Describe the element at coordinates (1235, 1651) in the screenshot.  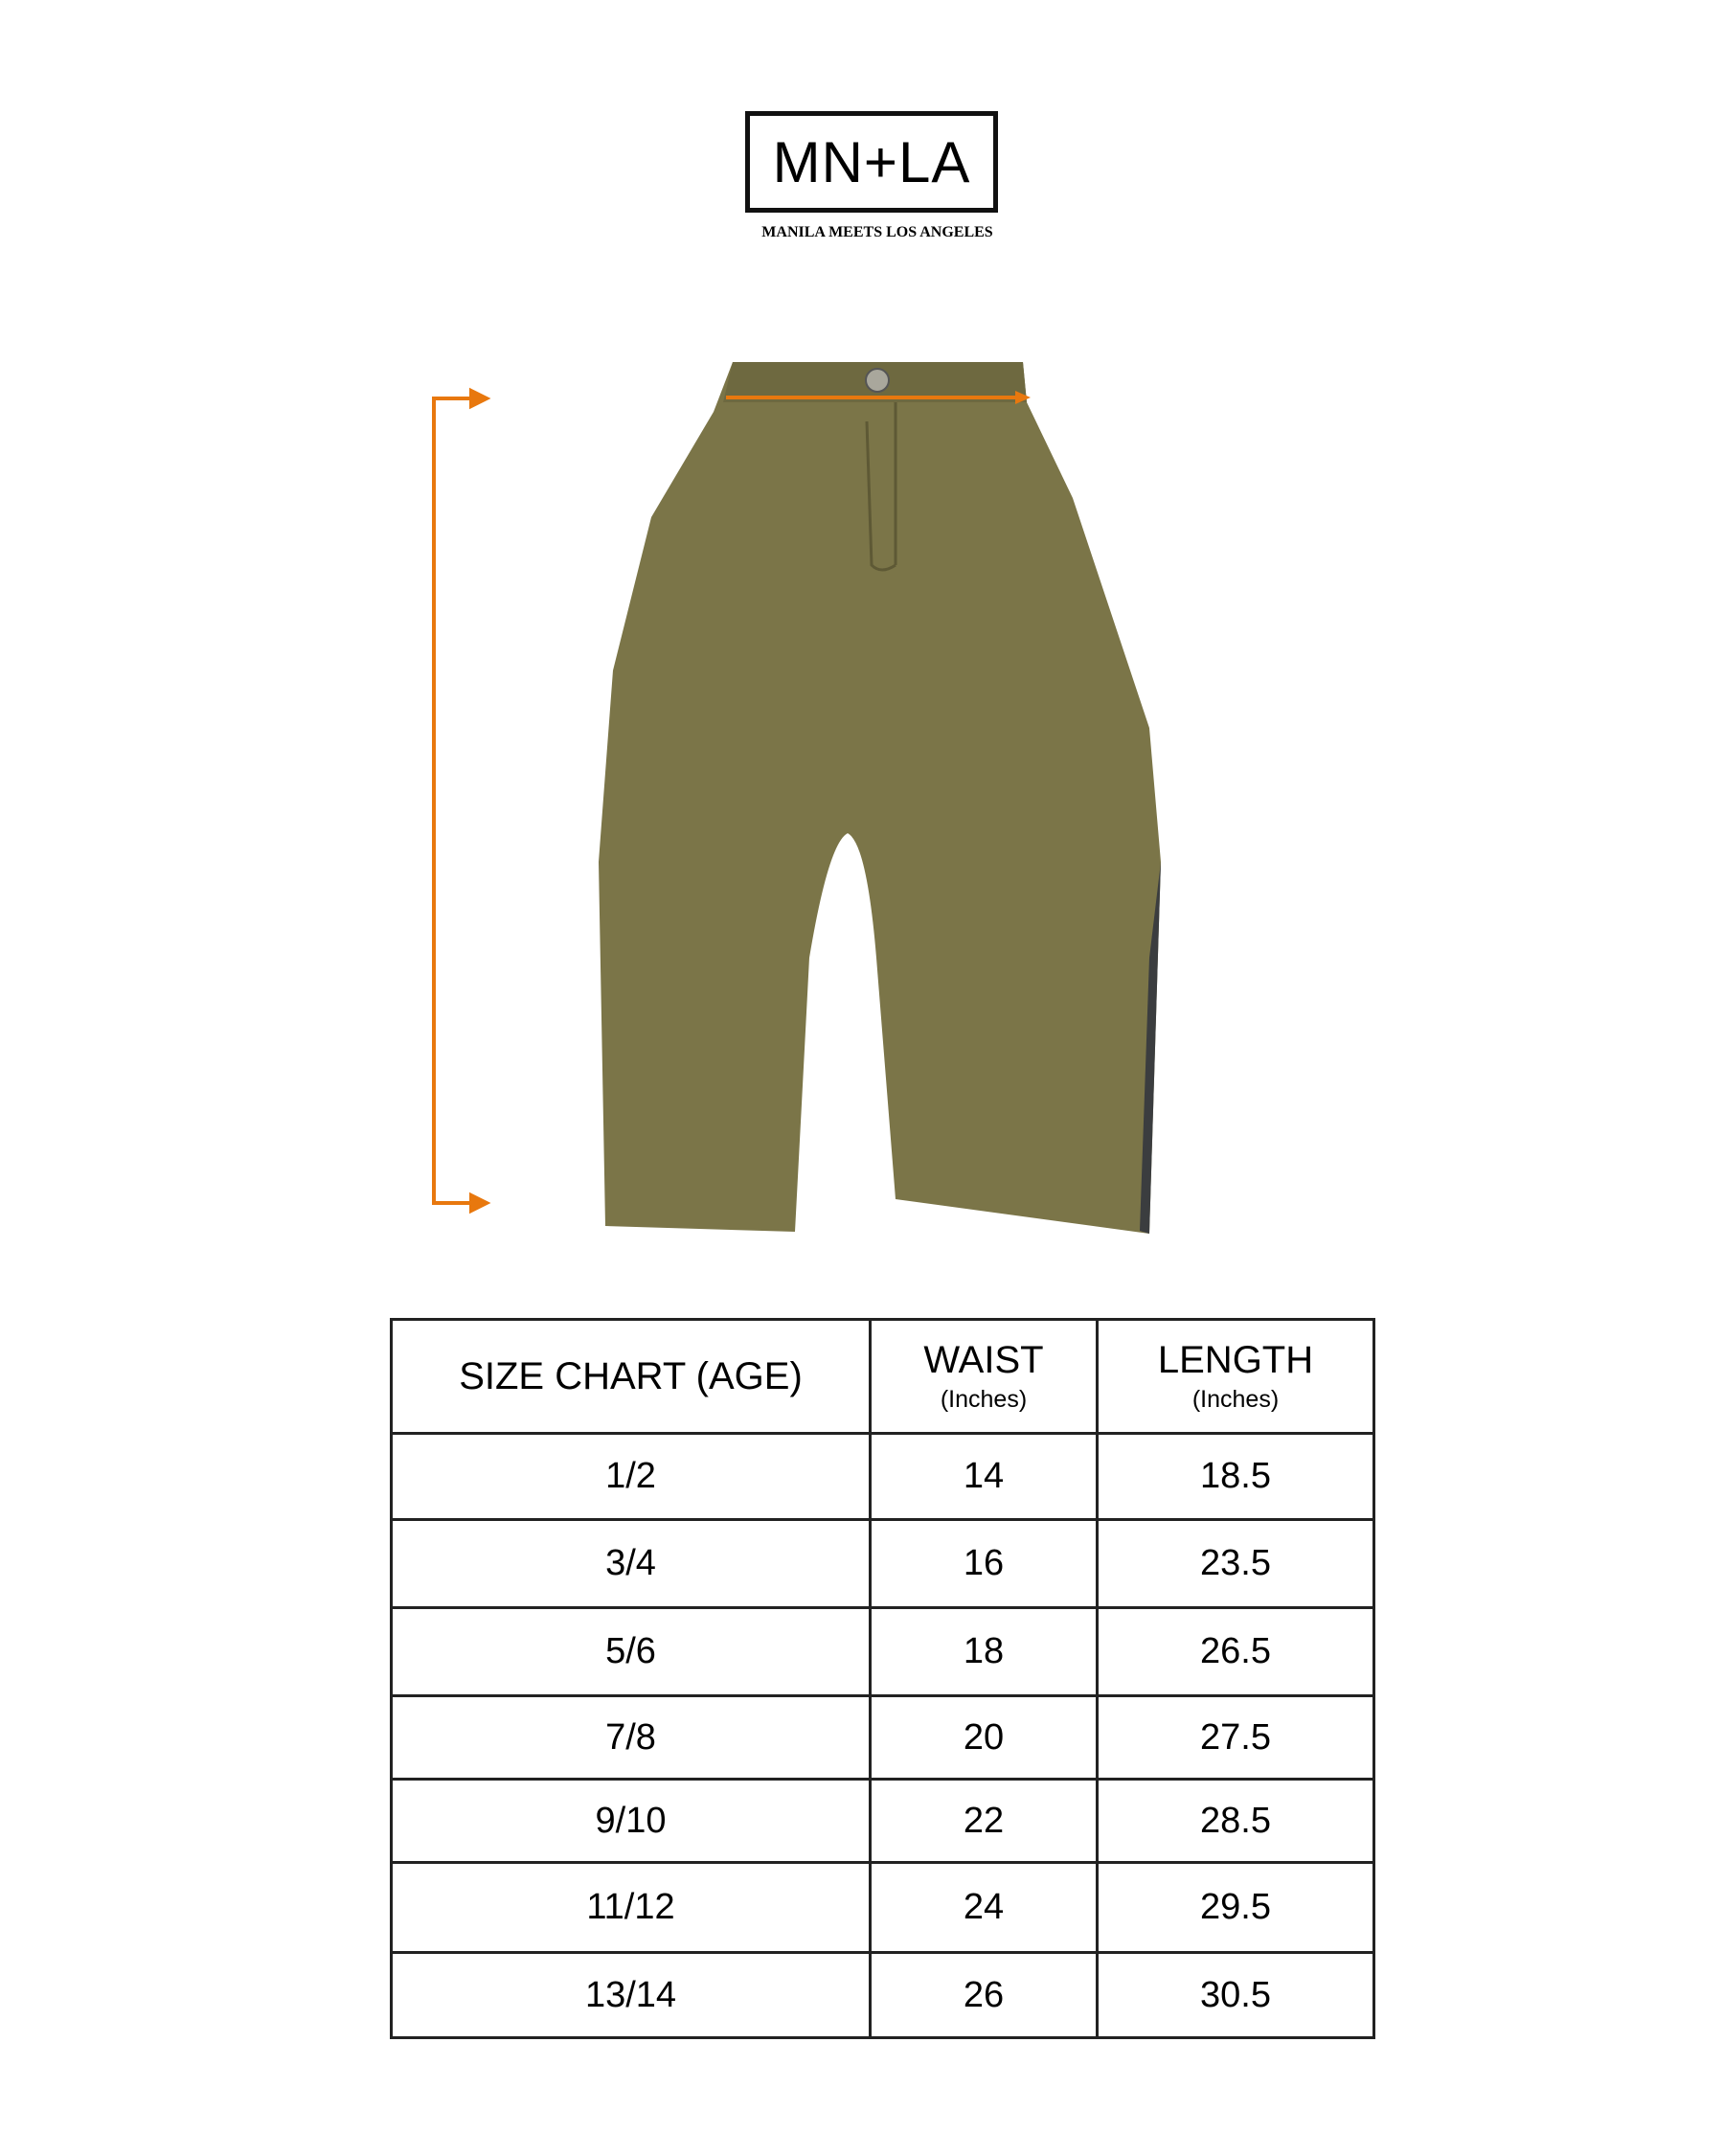
I see `cell-length: 26.5` at that location.